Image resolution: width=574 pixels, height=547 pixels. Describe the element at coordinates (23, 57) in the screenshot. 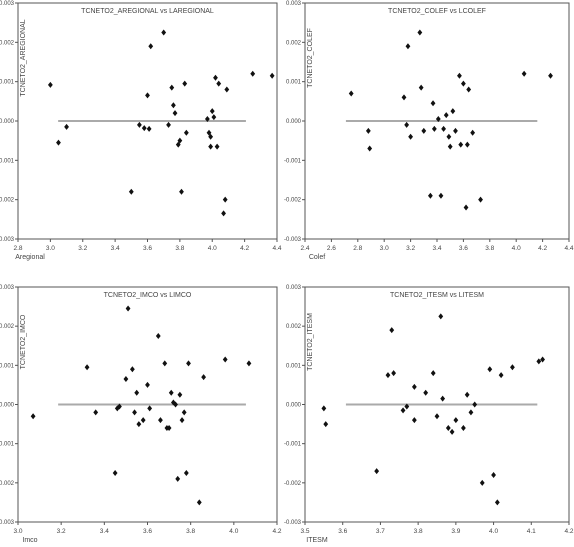

I see `y-axis-label: TCNETO2_AREGIONAL` at that location.